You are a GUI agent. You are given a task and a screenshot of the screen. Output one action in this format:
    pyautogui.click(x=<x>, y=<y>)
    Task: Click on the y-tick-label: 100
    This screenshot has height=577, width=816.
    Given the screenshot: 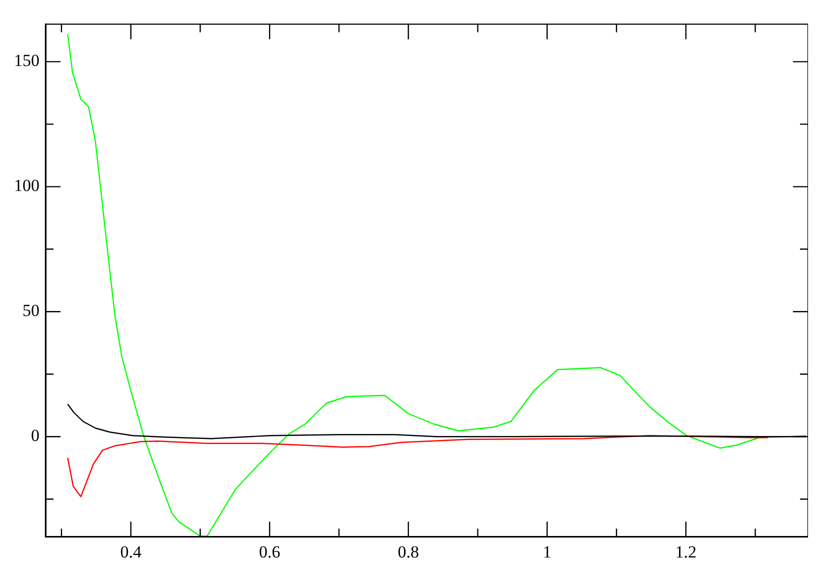 What is the action you would take?
    pyautogui.click(x=27, y=186)
    